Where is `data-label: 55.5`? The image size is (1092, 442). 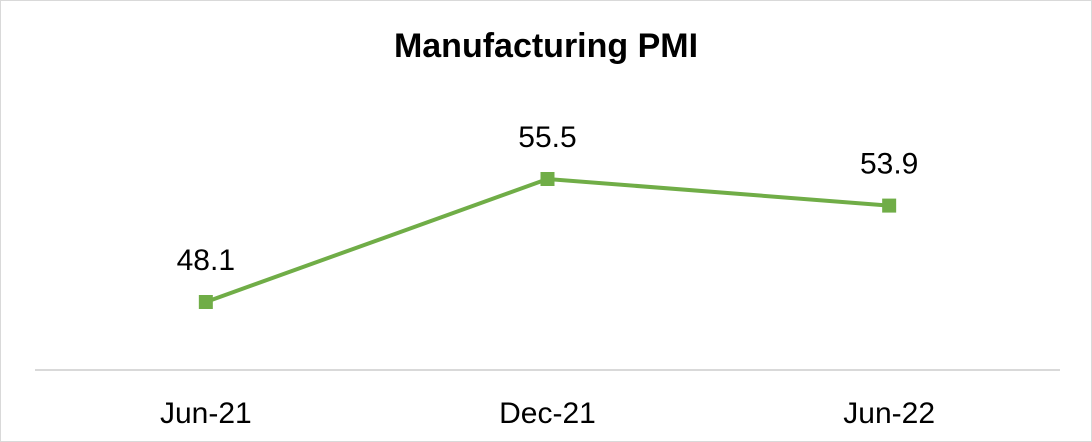 data-label: 55.5 is located at coordinates (547, 137).